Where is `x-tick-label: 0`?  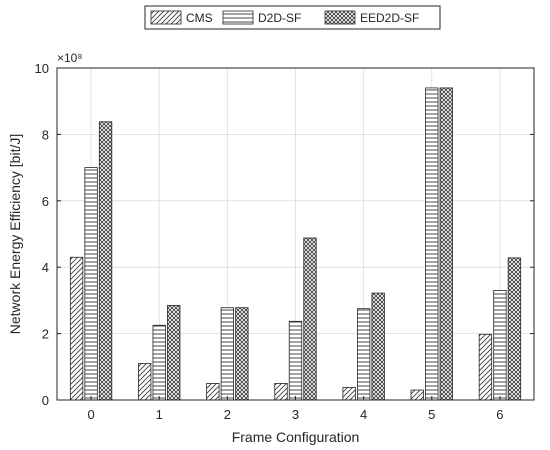
x-tick-label: 0 is located at coordinates (90, 414).